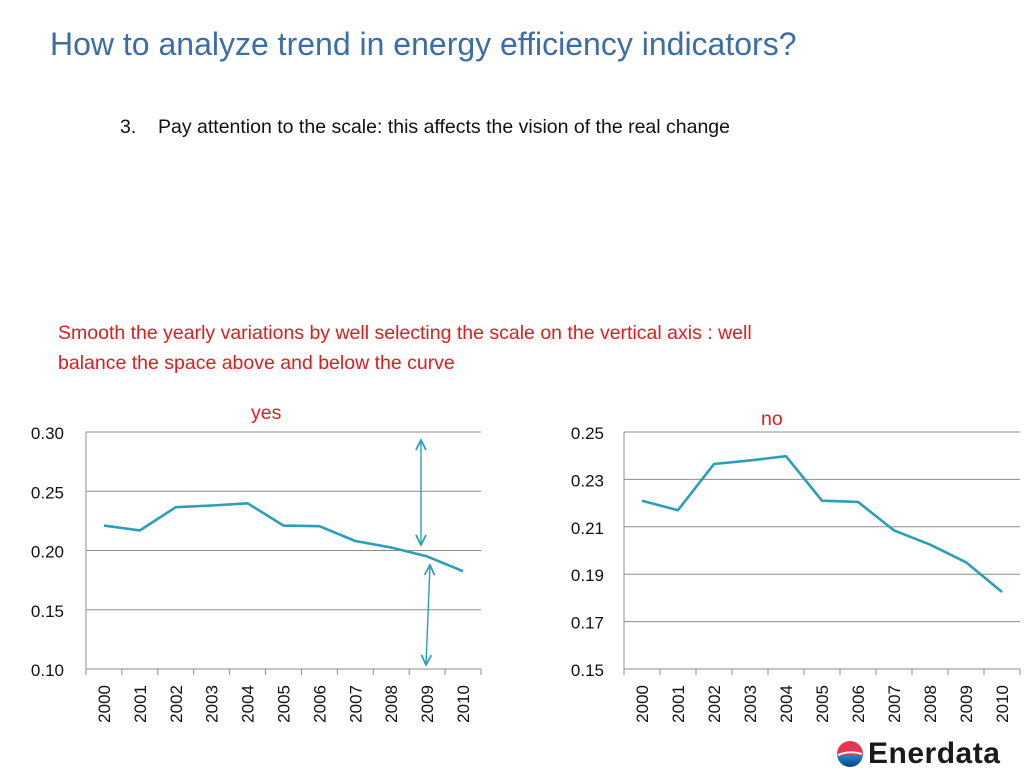  I want to click on logo-text: Enerdata, so click(934, 754).